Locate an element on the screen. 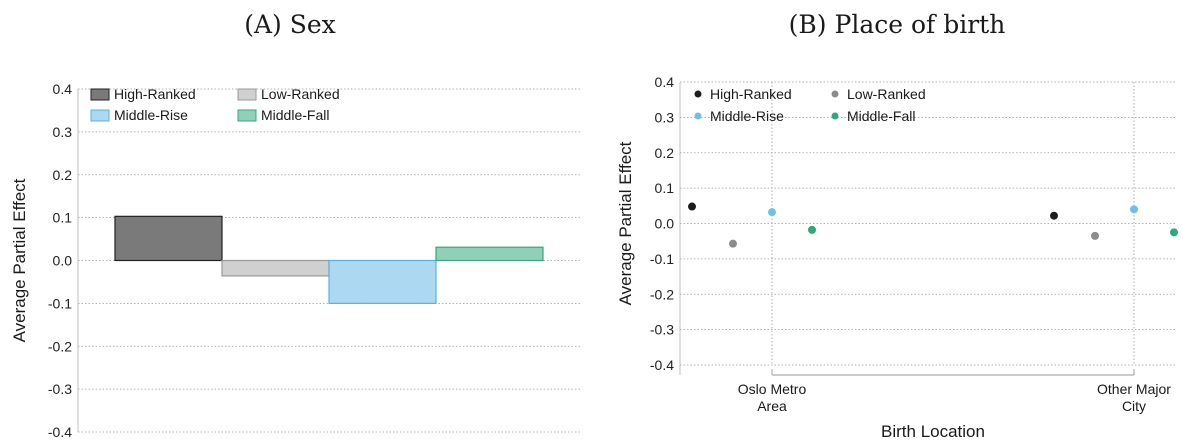  panel-a-title: (A) Sex is located at coordinates (290, 24).